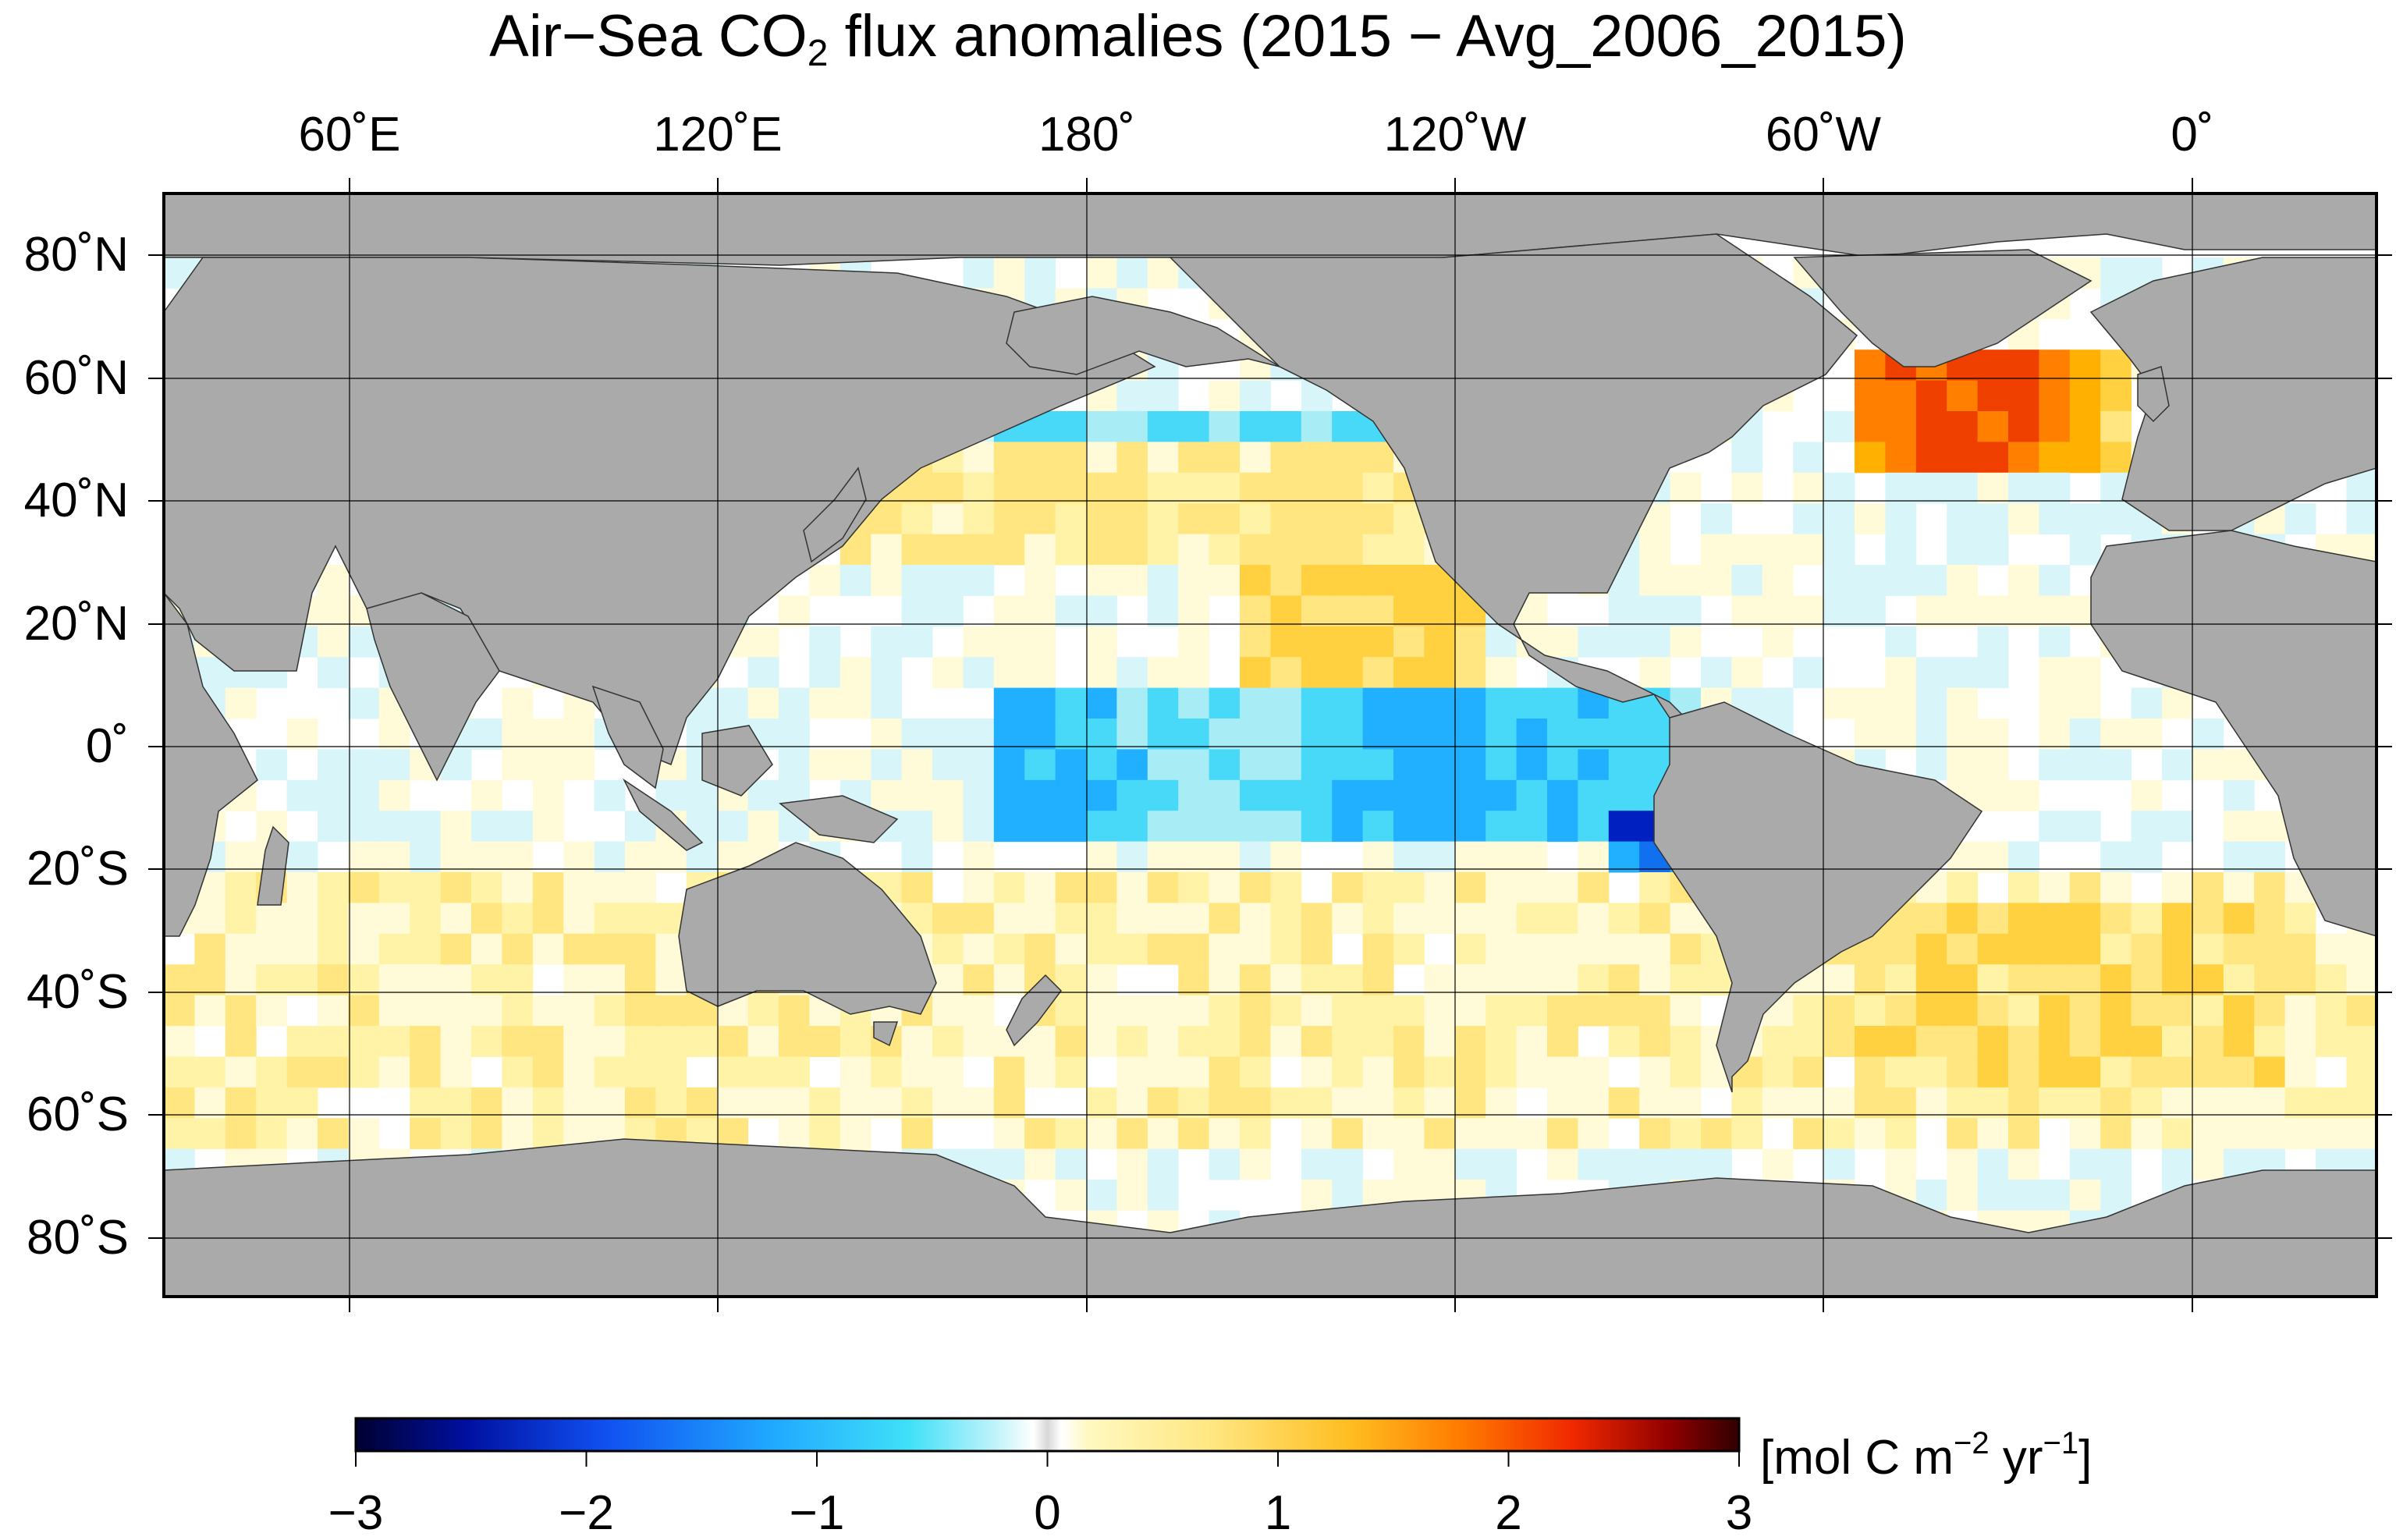 Image resolution: width=2396 pixels, height=1540 pixels. I want to click on japan-land, so click(835, 515).